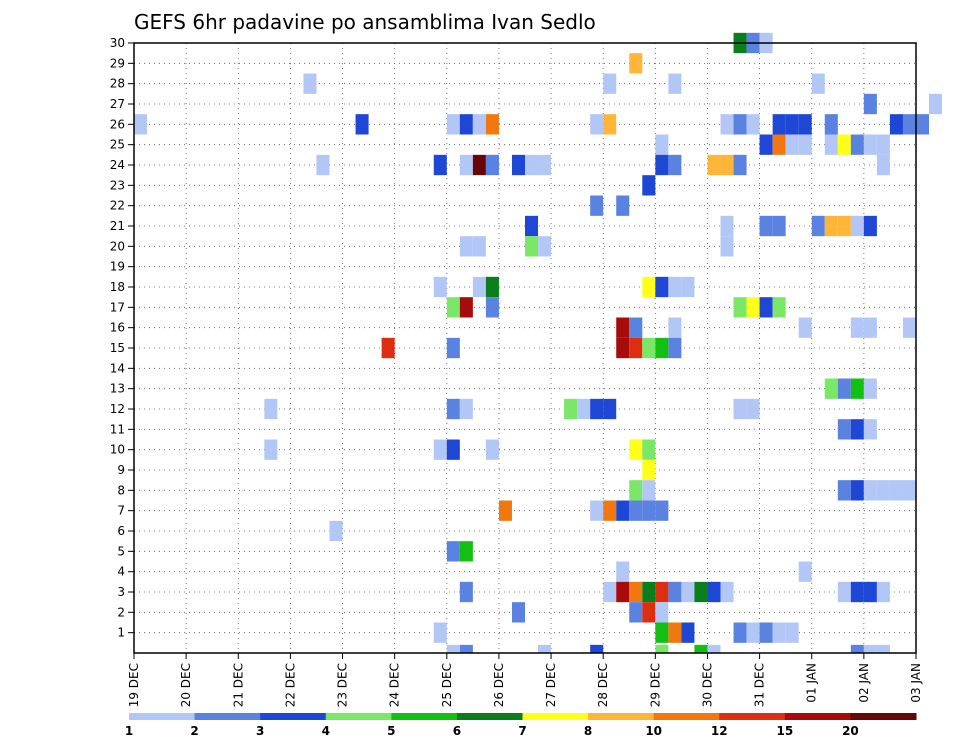  What do you see at coordinates (117, 287) in the screenshot?
I see `y-tick-label: 18` at bounding box center [117, 287].